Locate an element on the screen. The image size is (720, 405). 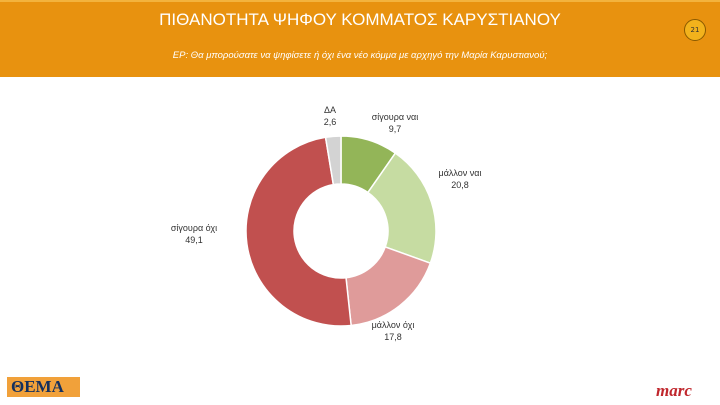
thema-logo: ΘΕΜΑ is located at coordinates (43, 387).